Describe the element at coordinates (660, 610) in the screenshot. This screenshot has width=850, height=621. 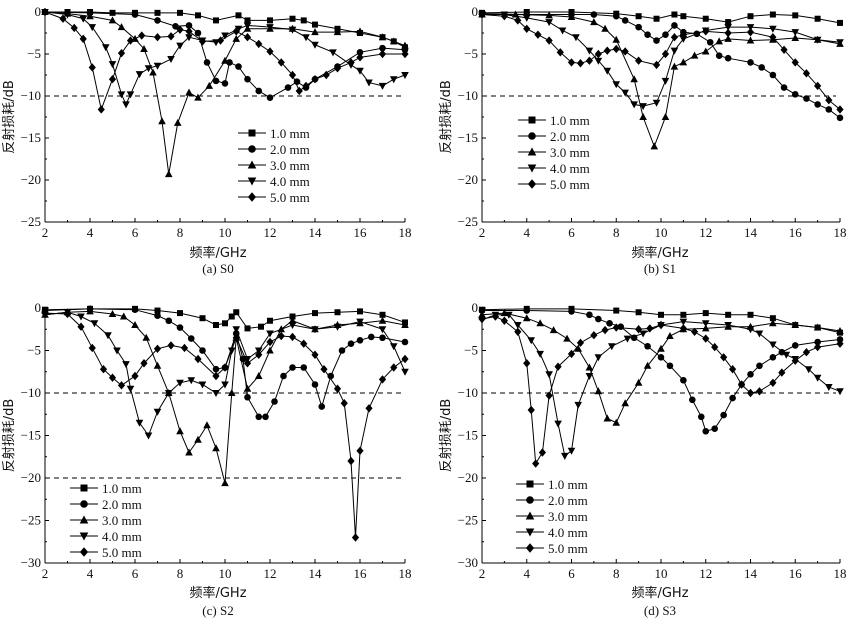
I see `panel-caption: (d) S3` at that location.